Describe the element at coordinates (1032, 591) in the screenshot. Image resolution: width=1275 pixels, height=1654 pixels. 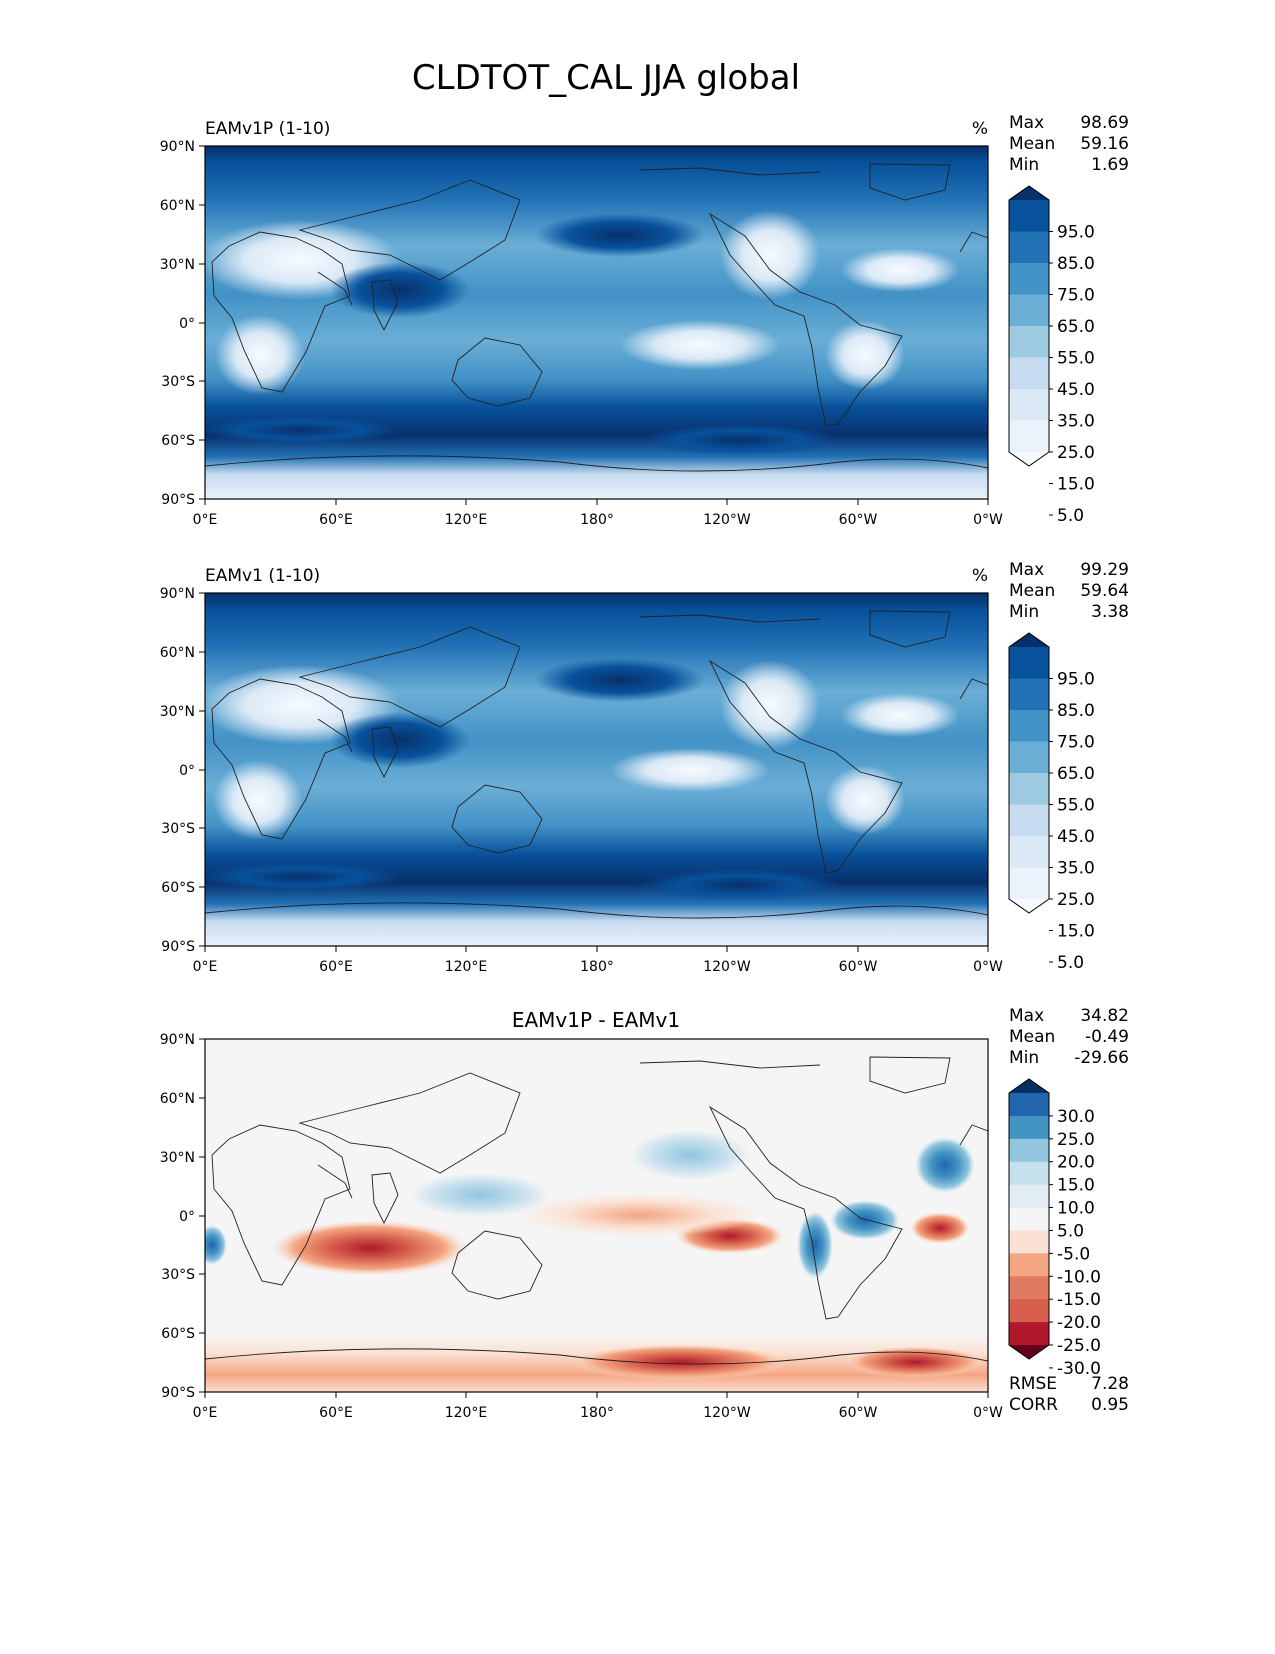
I see `panel-2-mean-label: Mean` at that location.